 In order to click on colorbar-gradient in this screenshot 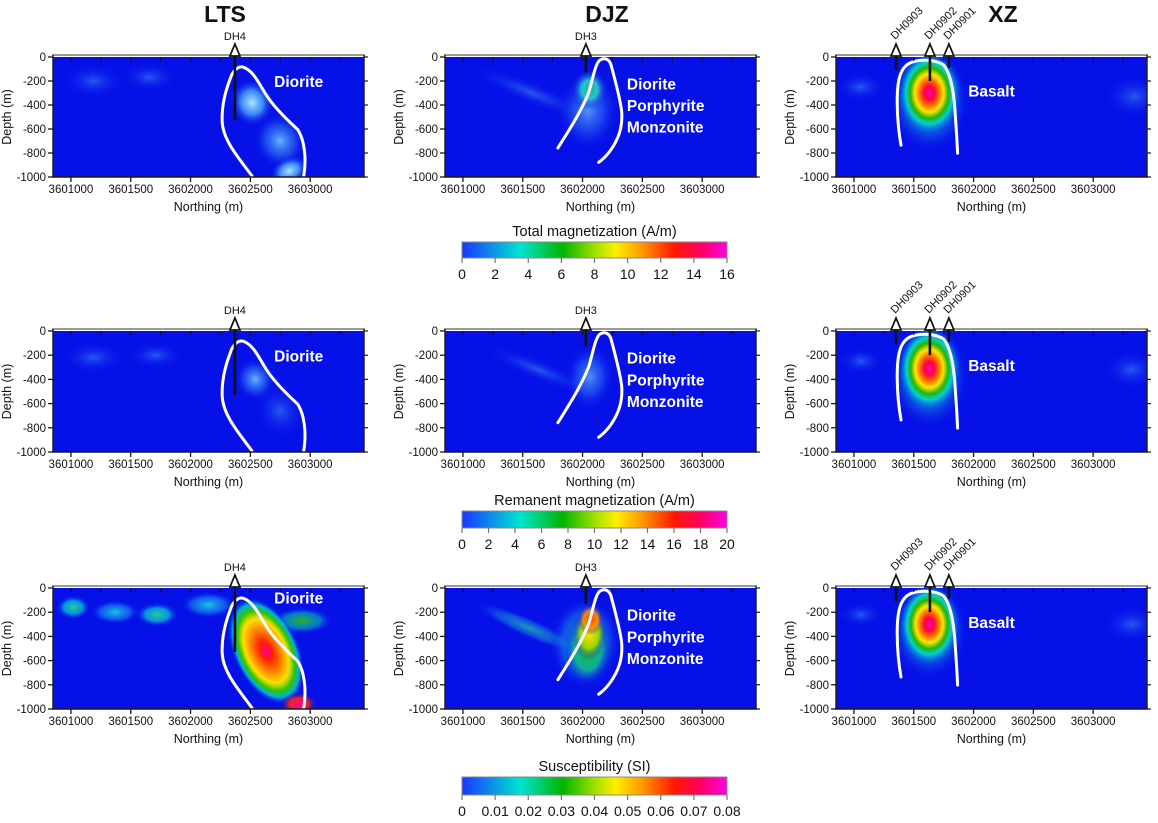, I will do `click(594, 250)`.